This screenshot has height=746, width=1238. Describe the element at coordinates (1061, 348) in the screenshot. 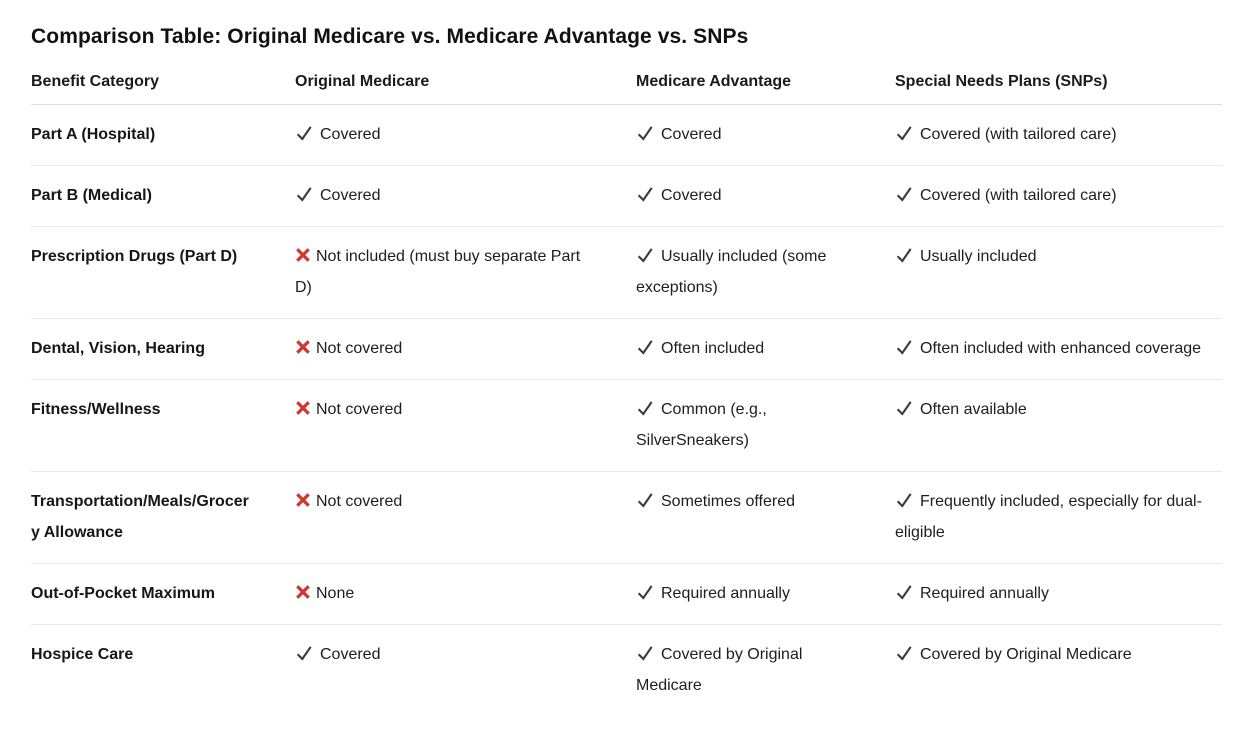

I see `cell-text: Often included with enhanced coverage` at that location.